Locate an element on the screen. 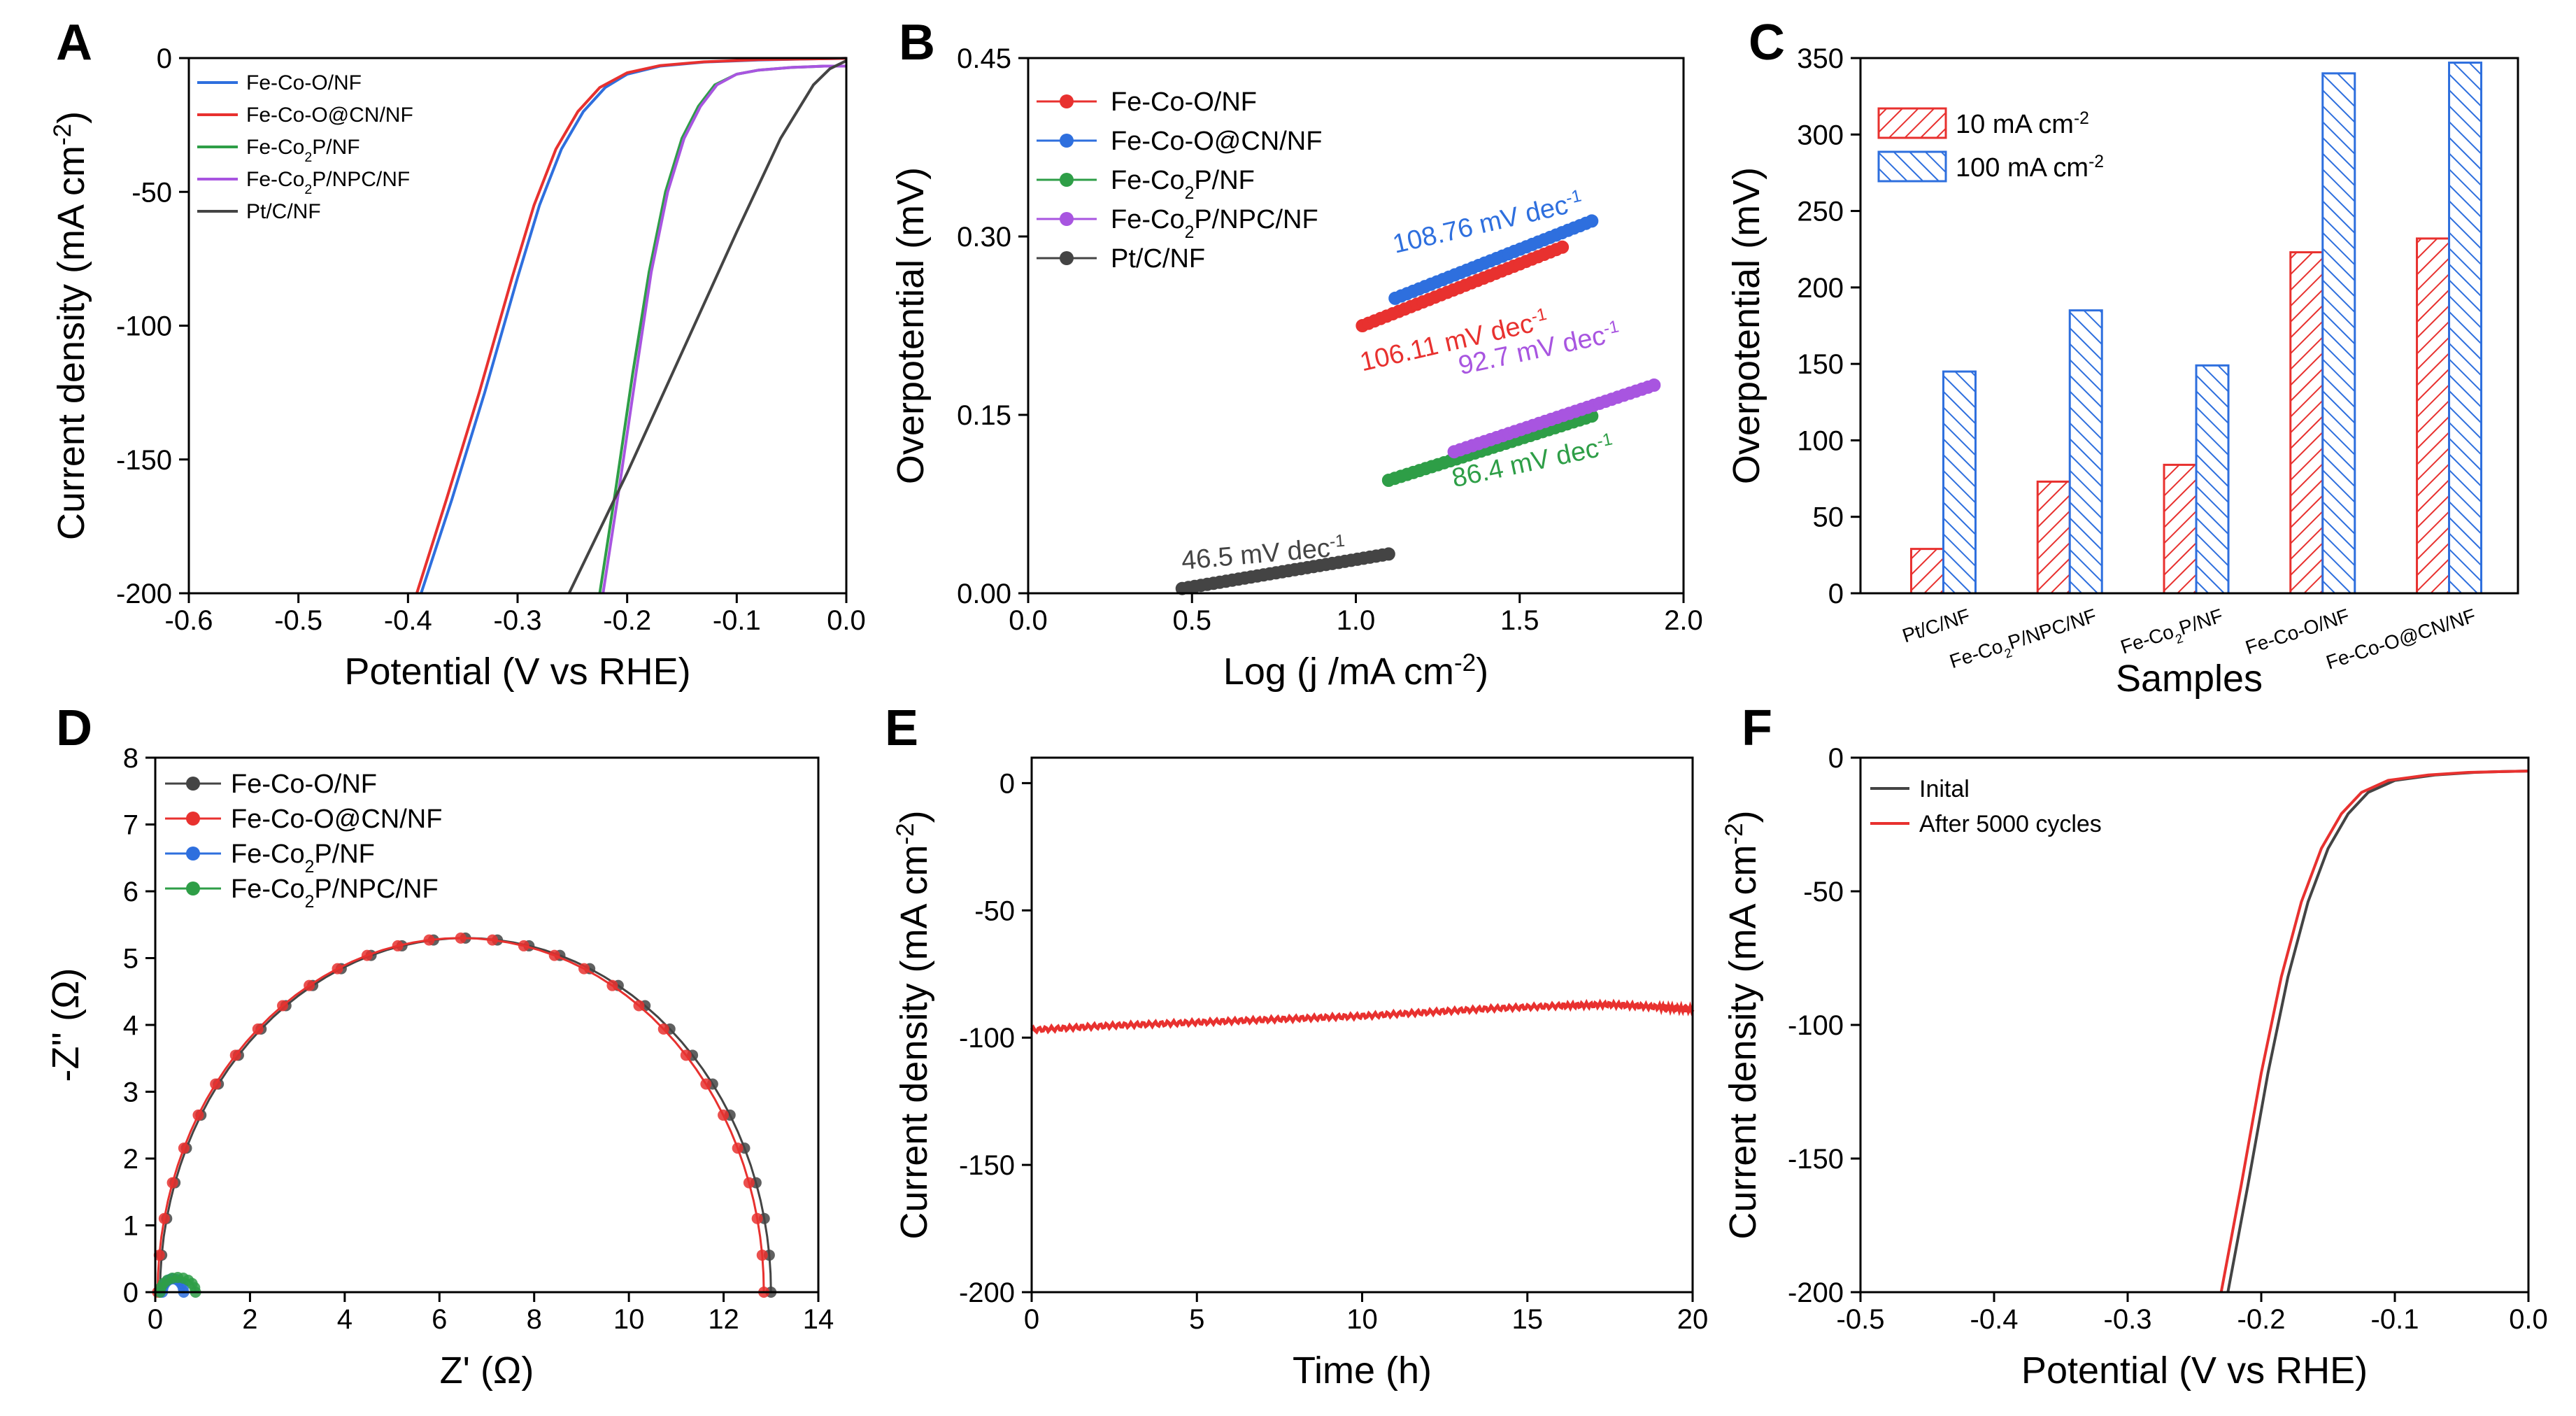 This screenshot has height=1416, width=2576. panel-a-x-tick-label: -0.1 is located at coordinates (737, 620).